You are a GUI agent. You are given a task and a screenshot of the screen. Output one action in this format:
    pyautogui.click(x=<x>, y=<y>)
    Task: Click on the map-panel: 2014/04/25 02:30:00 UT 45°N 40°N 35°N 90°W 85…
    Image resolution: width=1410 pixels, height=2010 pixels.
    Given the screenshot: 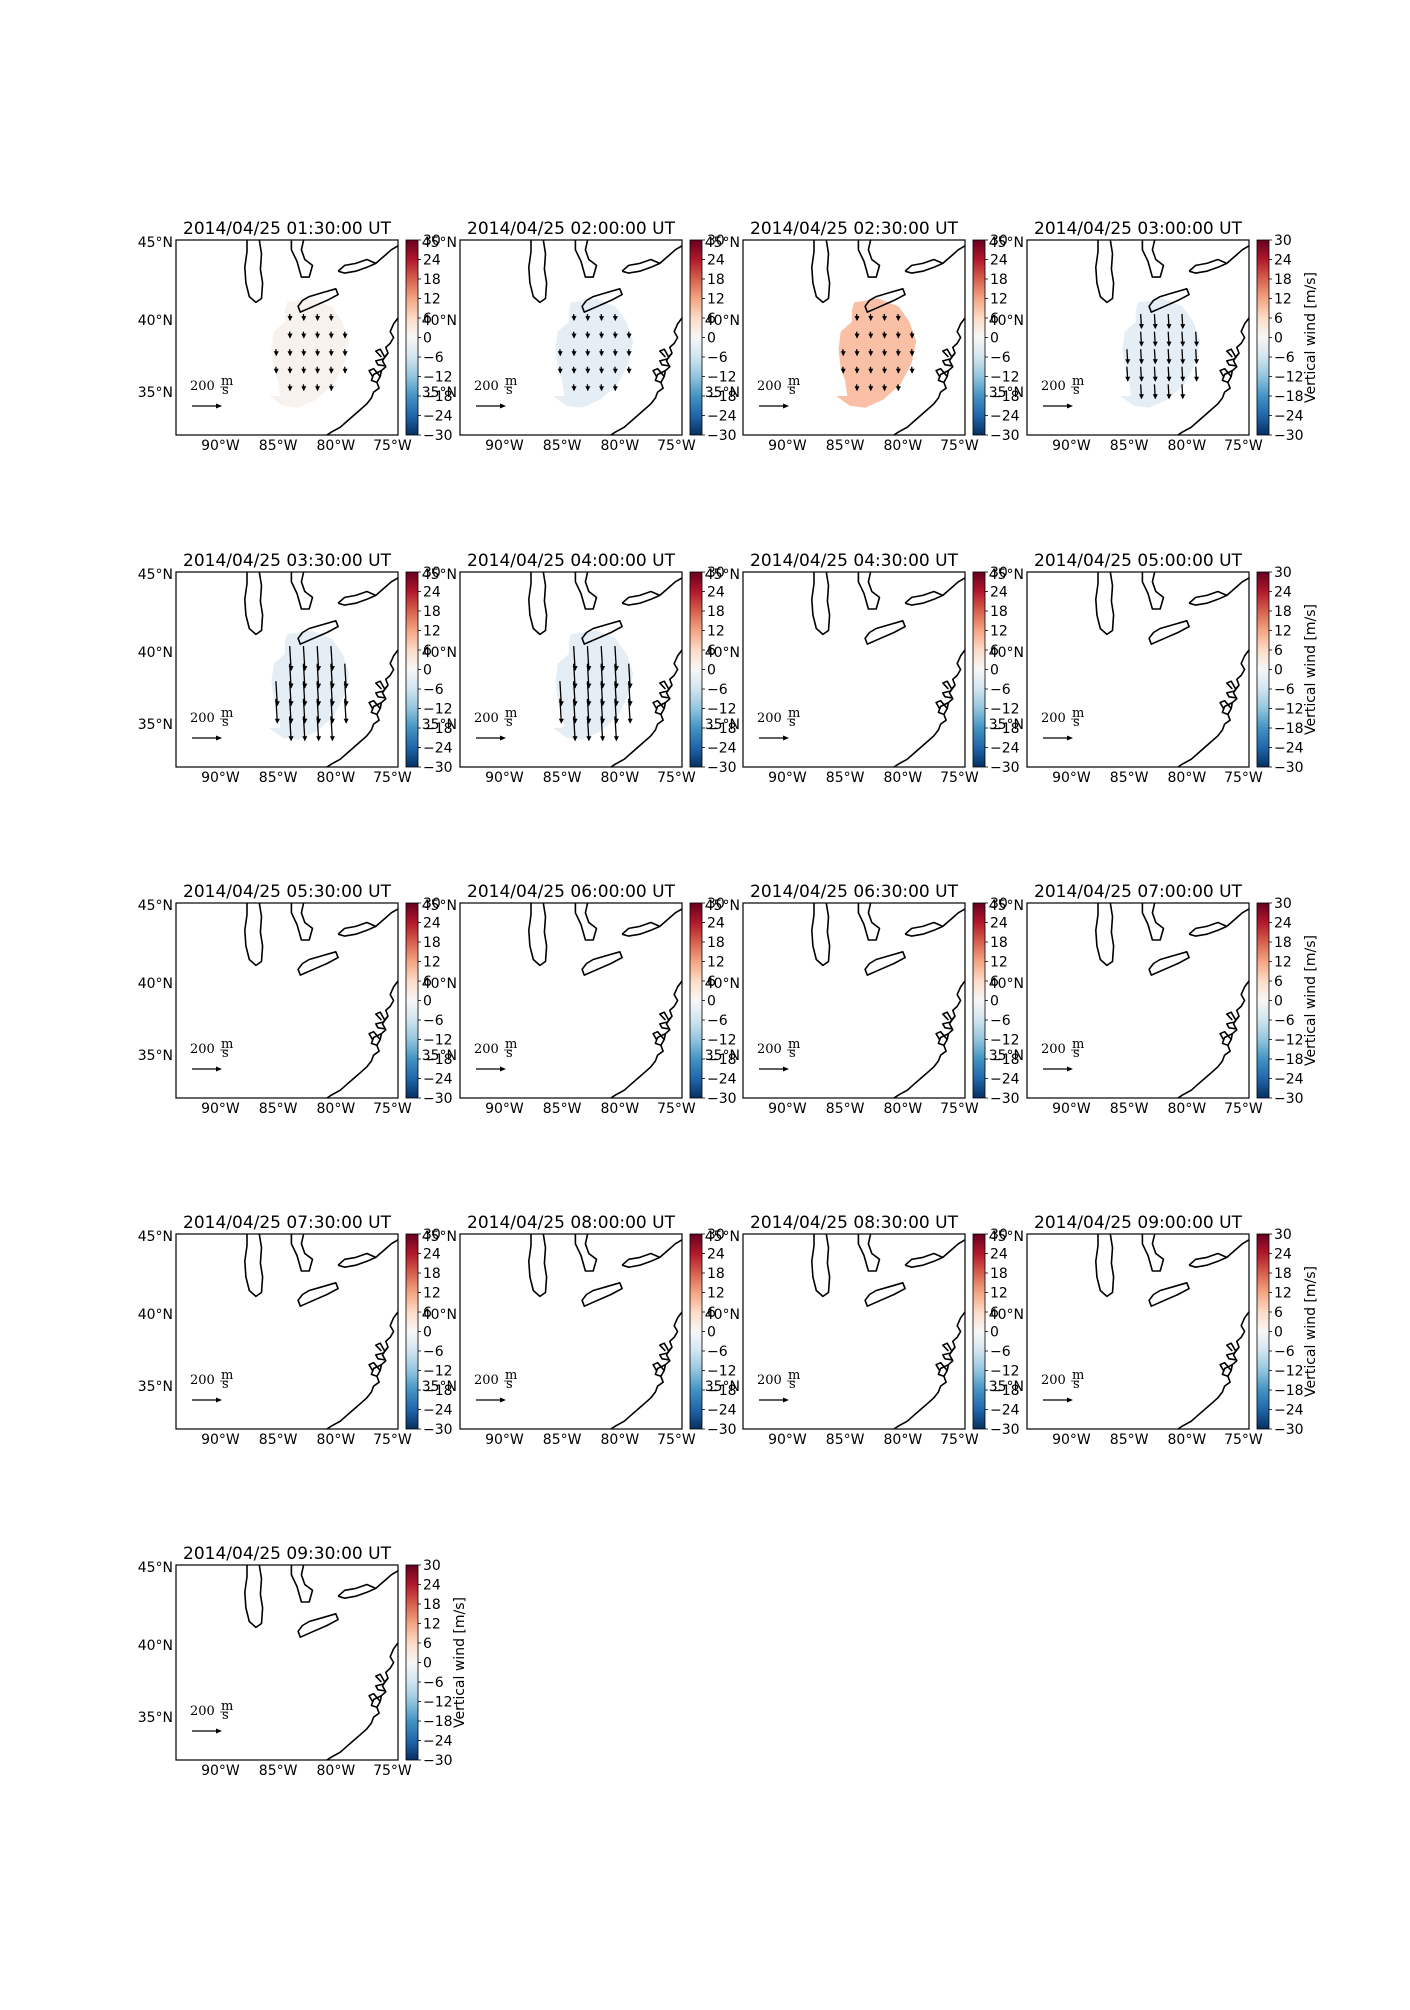 What is the action you would take?
    pyautogui.click(x=862, y=336)
    